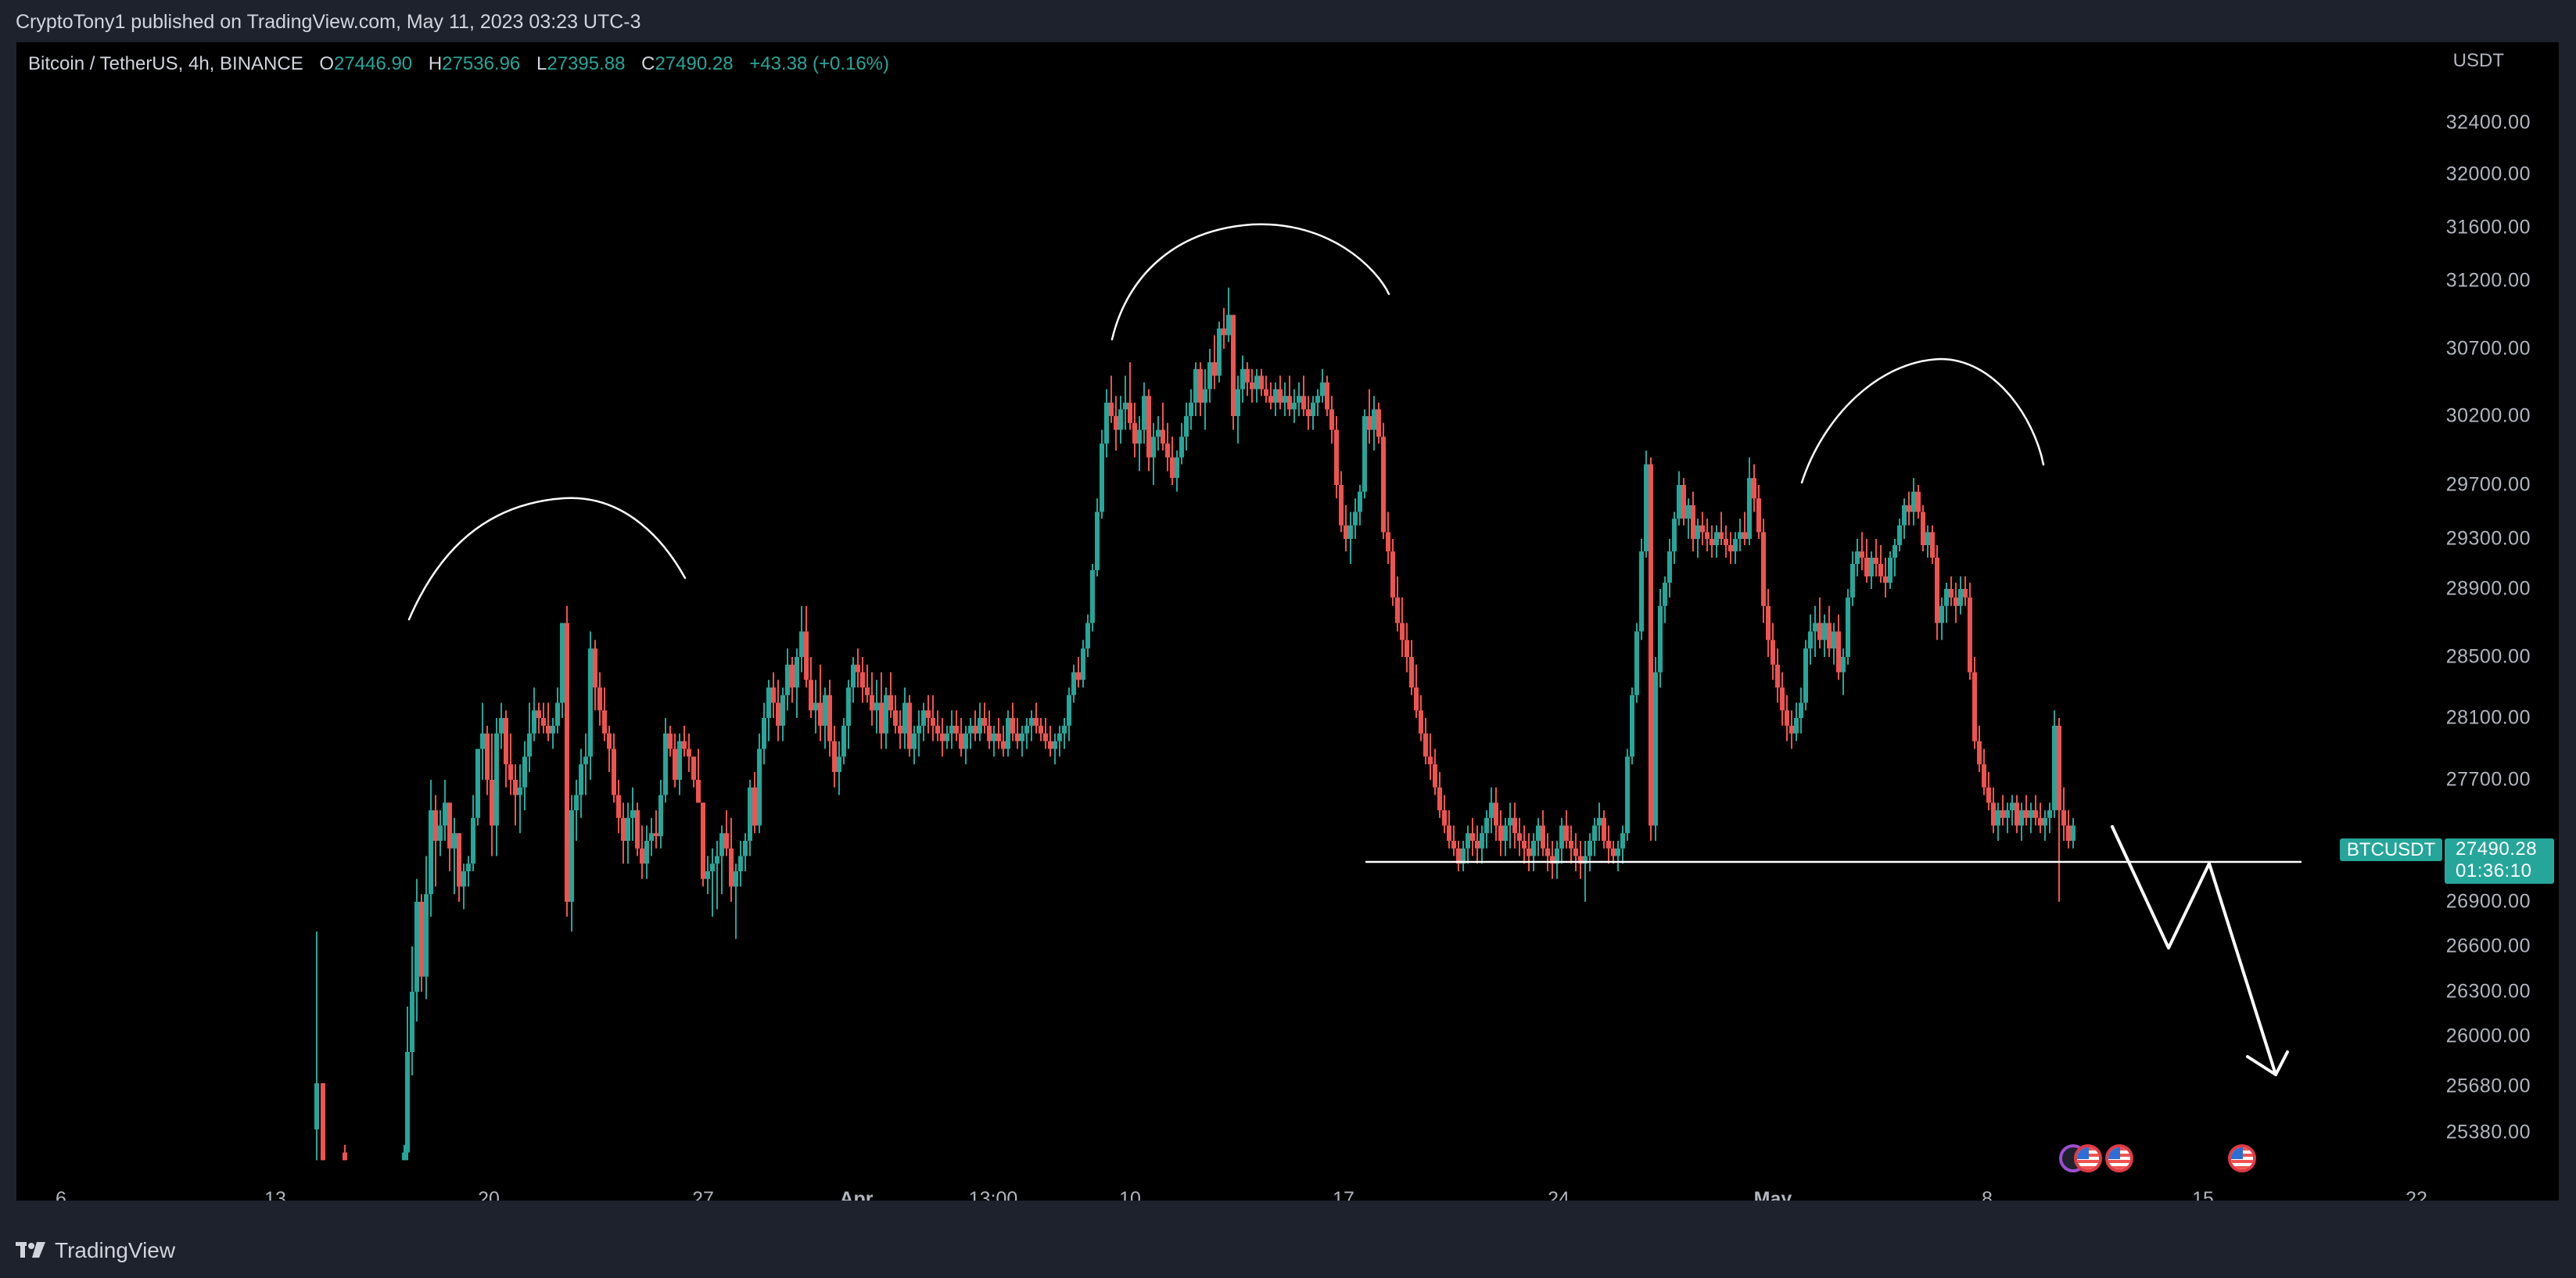  I want to click on arrow-head-icon, so click(2267, 1063).